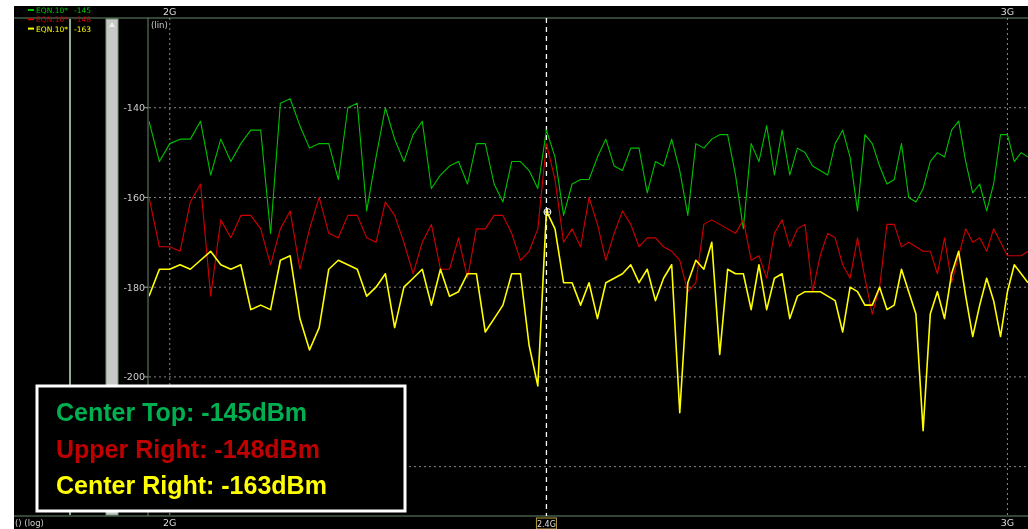 The height and width of the screenshot is (529, 1028). Describe the element at coordinates (159, 25) in the screenshot. I see `y-axis-title: (lin)` at that location.